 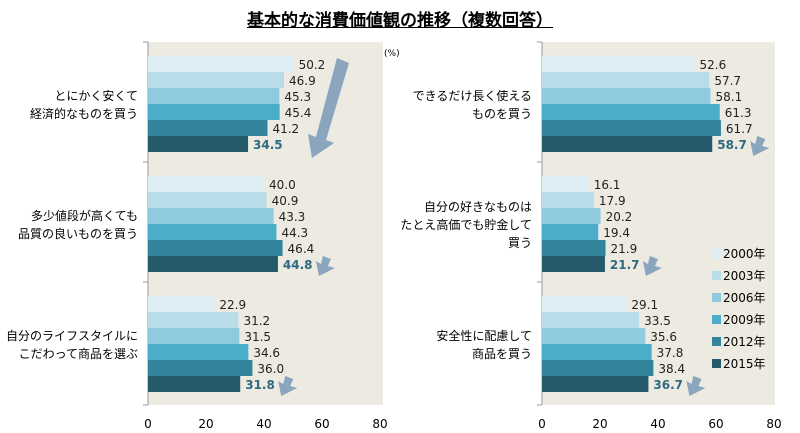 I want to click on category-label: 品質の良いものを買う, so click(x=78, y=233).